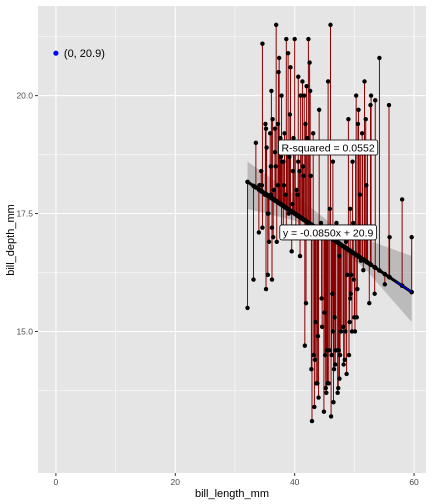 The image size is (432, 504). What do you see at coordinates (56, 482) in the screenshot?
I see `x-tick-label: 0` at bounding box center [56, 482].